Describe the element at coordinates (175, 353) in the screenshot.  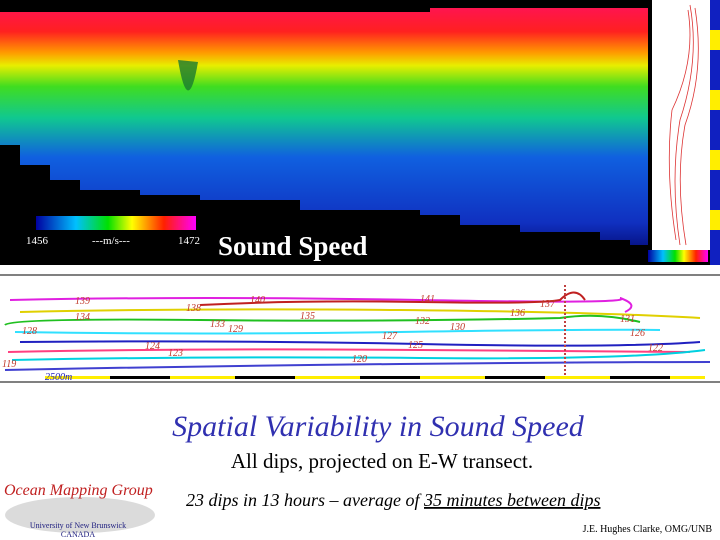
I see `track-label: 123` at that location.